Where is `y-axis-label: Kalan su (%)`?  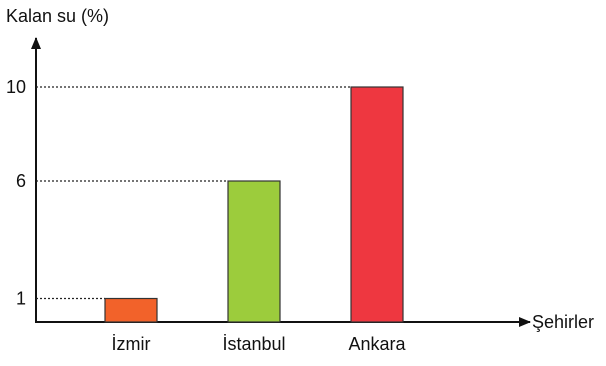
y-axis-label: Kalan su (%) is located at coordinates (57, 16).